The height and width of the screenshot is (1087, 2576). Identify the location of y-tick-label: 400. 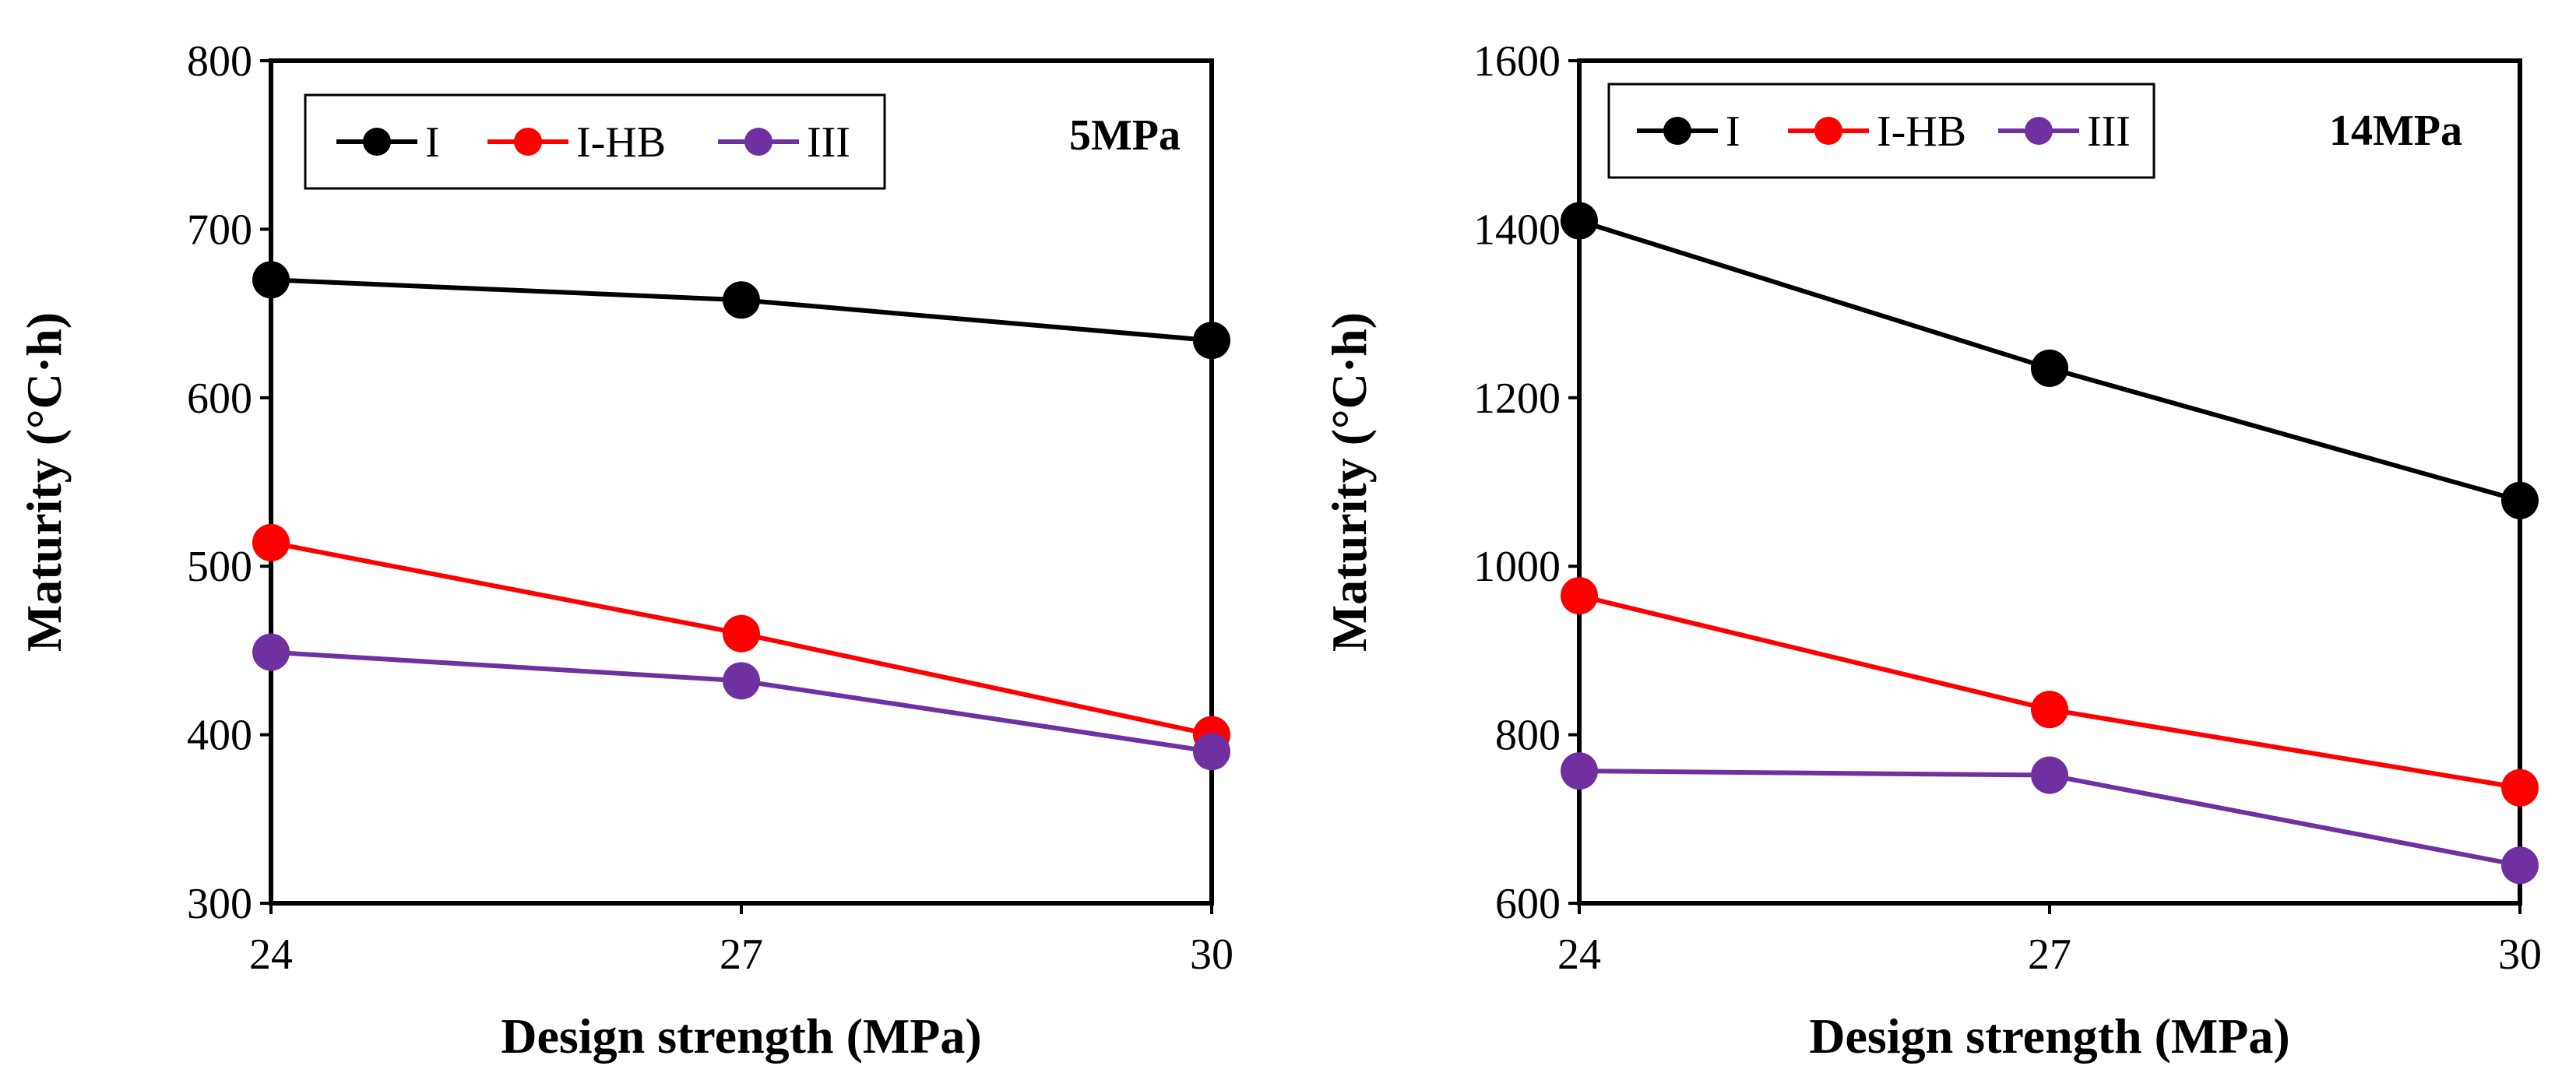
(219, 736).